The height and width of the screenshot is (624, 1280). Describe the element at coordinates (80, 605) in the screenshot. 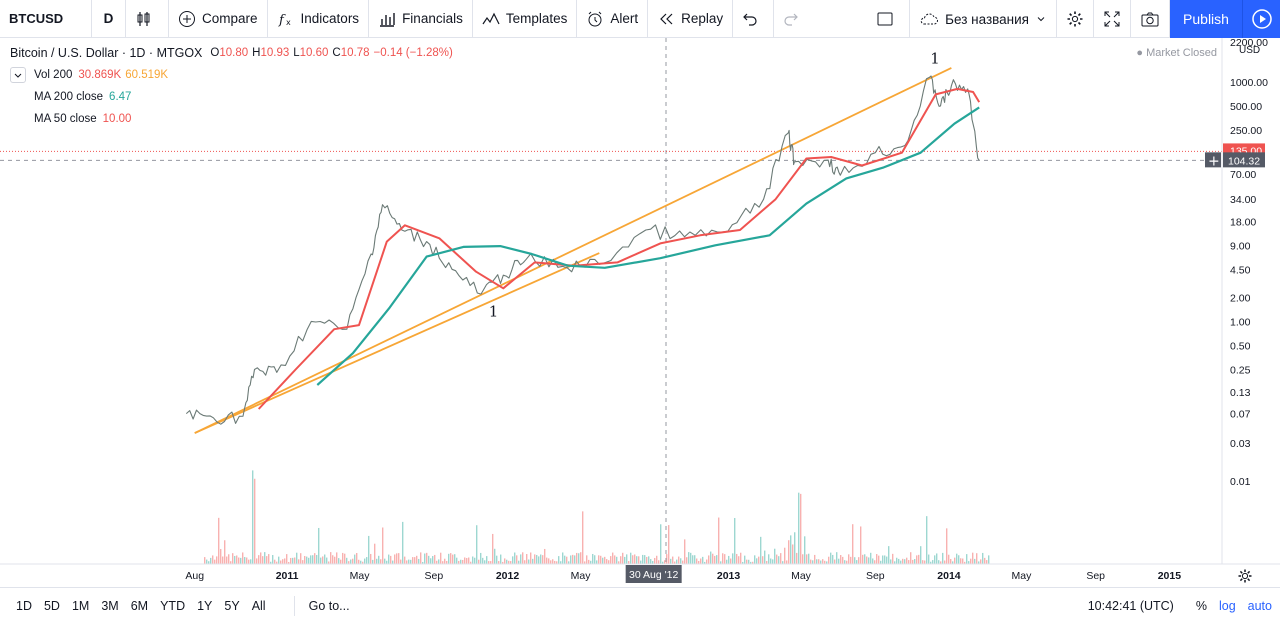

I see `range-button-1m: 1M` at that location.